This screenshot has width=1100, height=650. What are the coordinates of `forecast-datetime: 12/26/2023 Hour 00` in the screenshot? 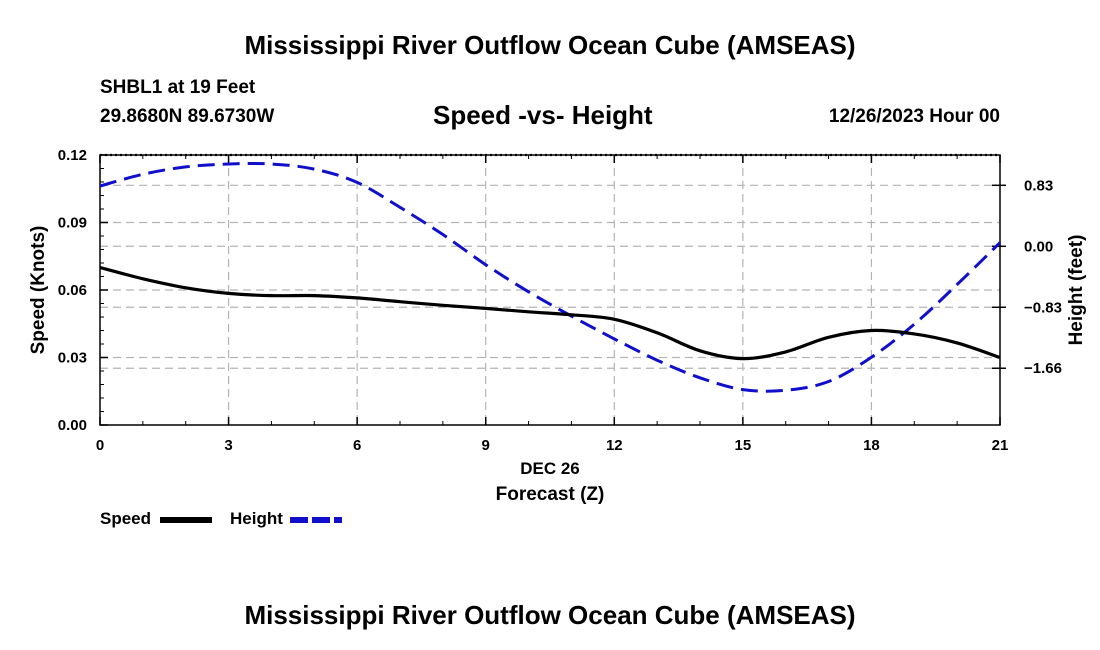 It's located at (914, 116).